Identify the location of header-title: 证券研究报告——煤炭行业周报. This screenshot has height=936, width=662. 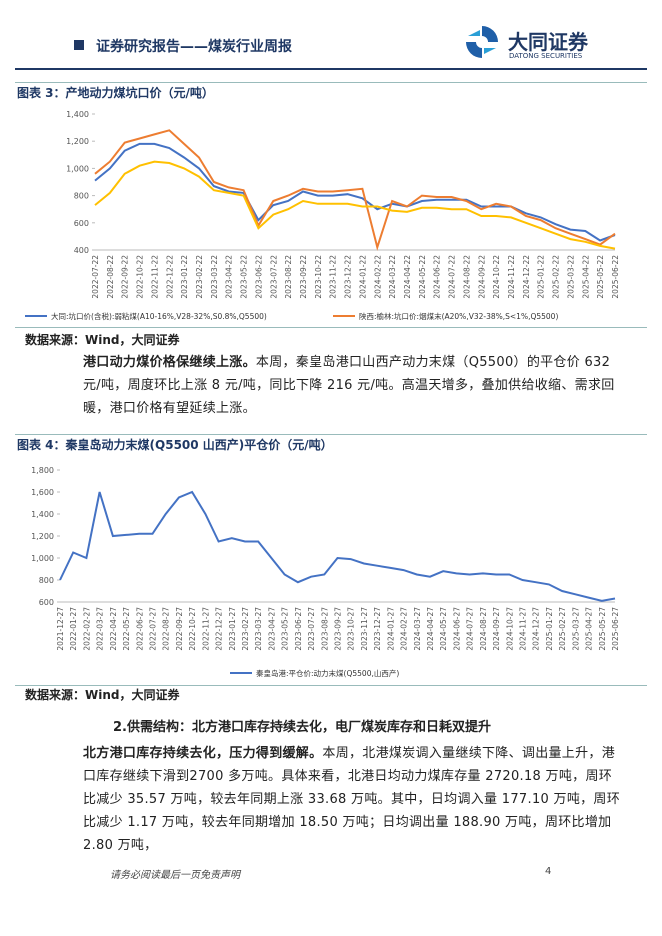
(194, 47).